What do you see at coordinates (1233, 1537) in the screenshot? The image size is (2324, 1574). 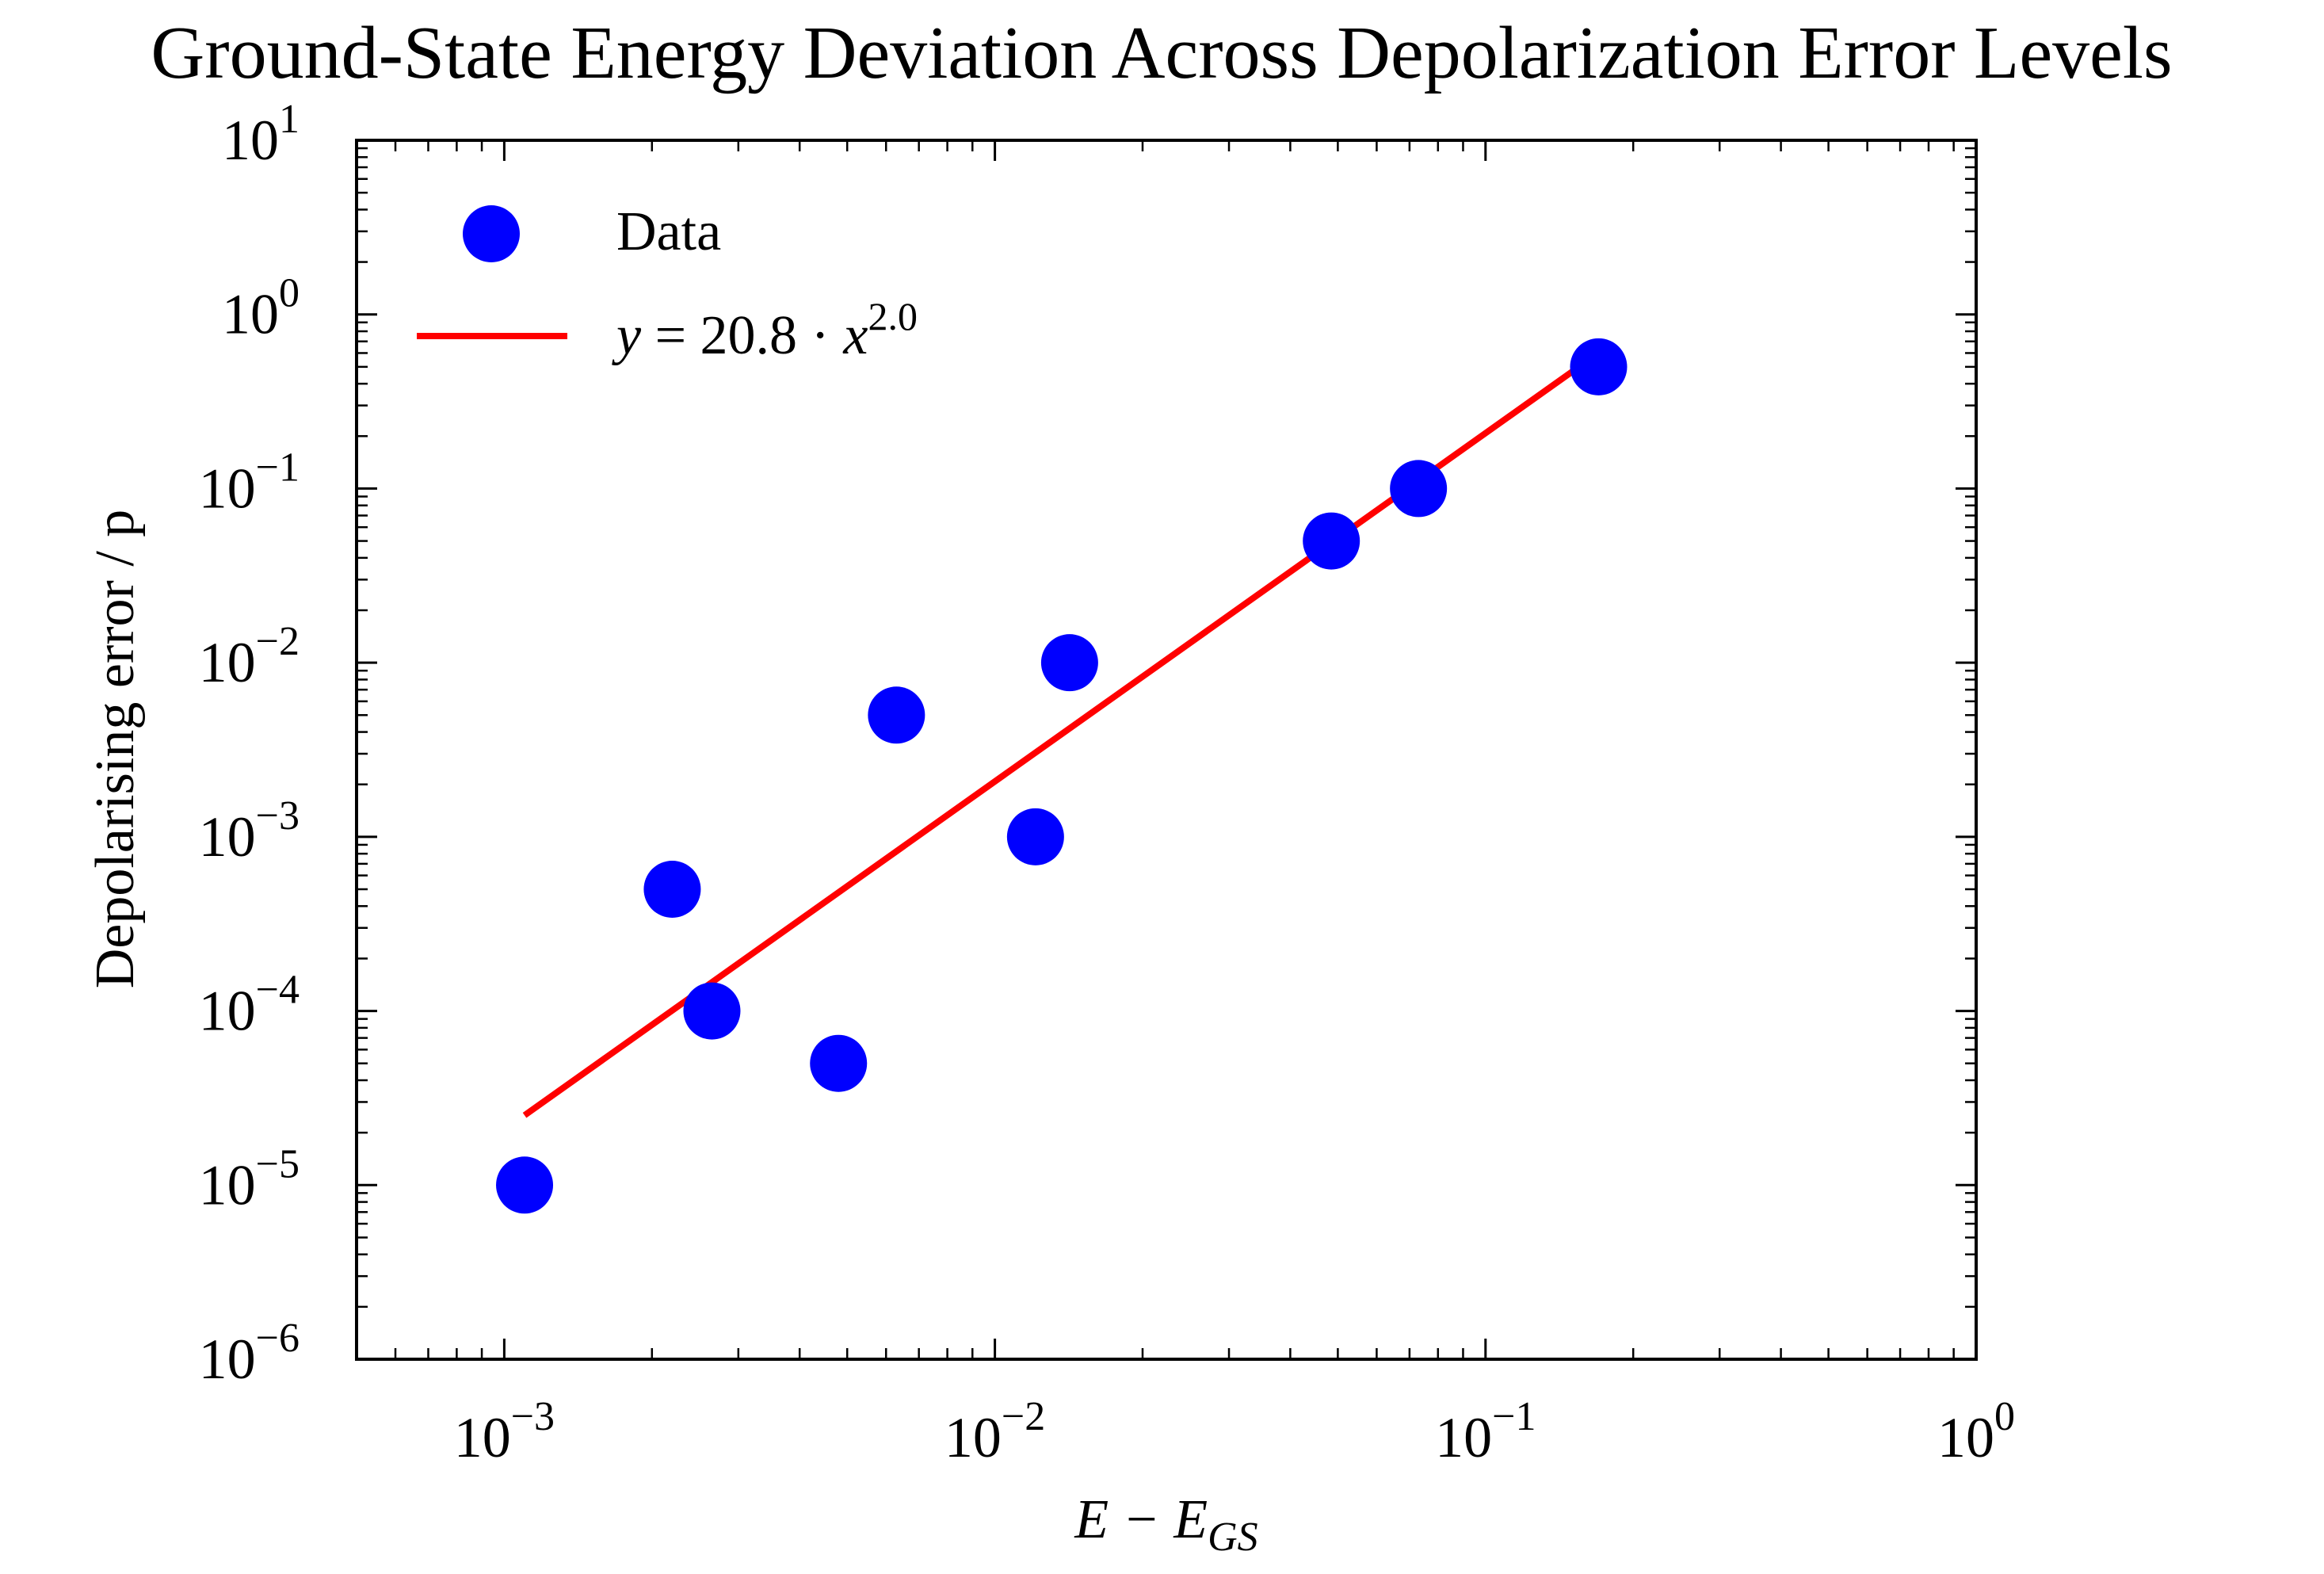 I see `x-axis-label-sub: GS` at bounding box center [1233, 1537].